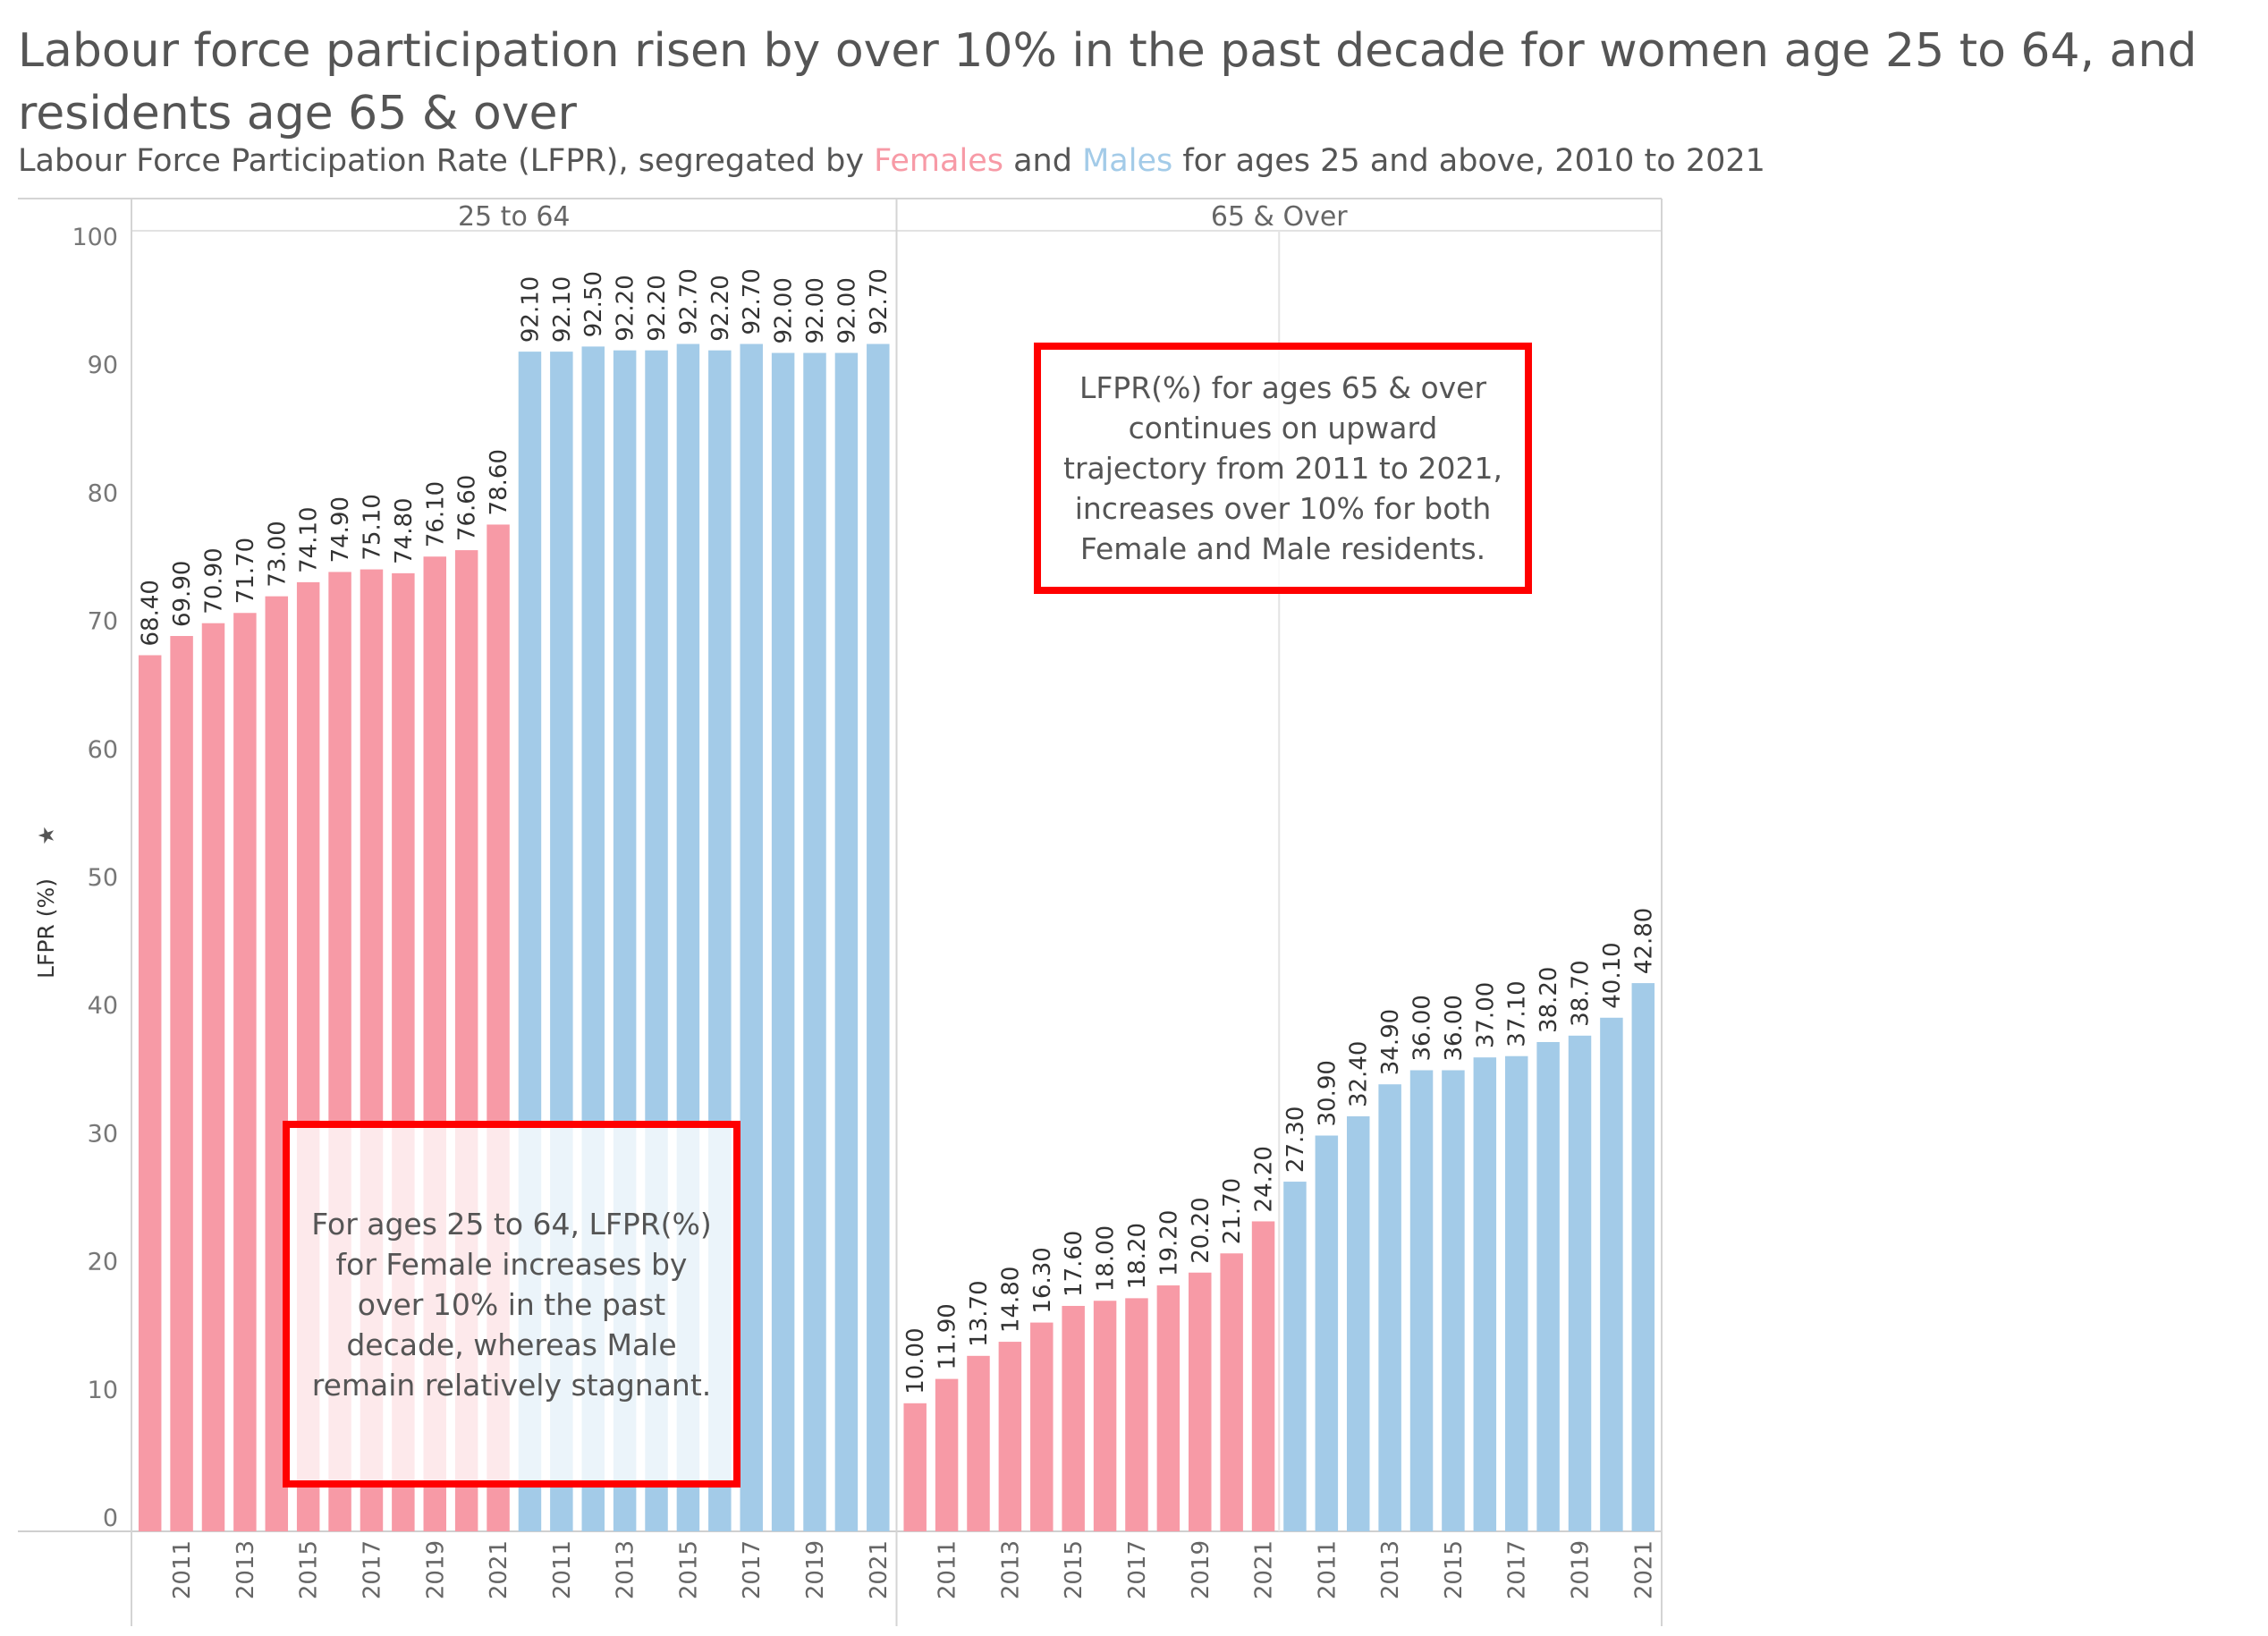  What do you see at coordinates (103, 750) in the screenshot?
I see `y-tick-label: 60` at bounding box center [103, 750].